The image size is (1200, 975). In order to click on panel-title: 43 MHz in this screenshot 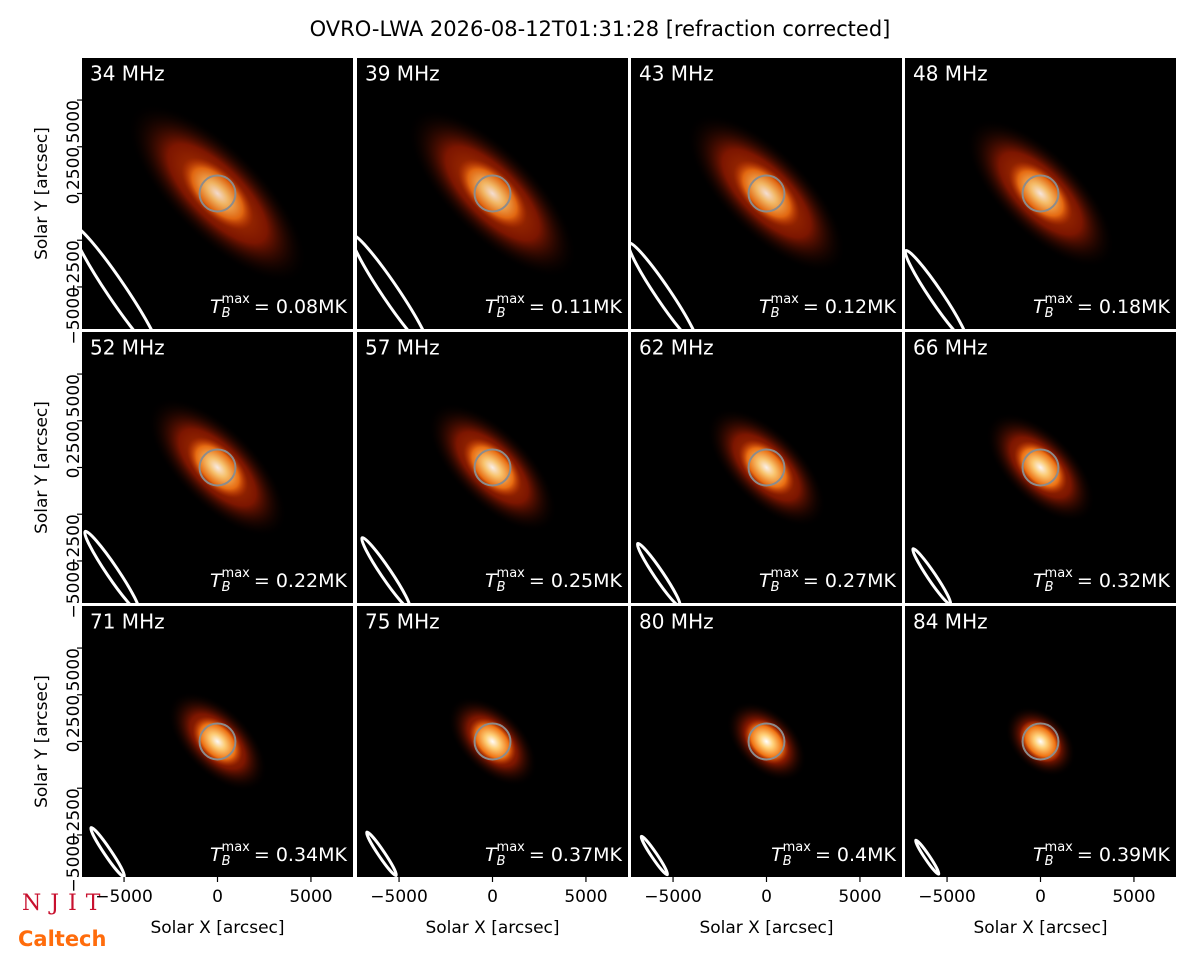, I will do `click(676, 74)`.